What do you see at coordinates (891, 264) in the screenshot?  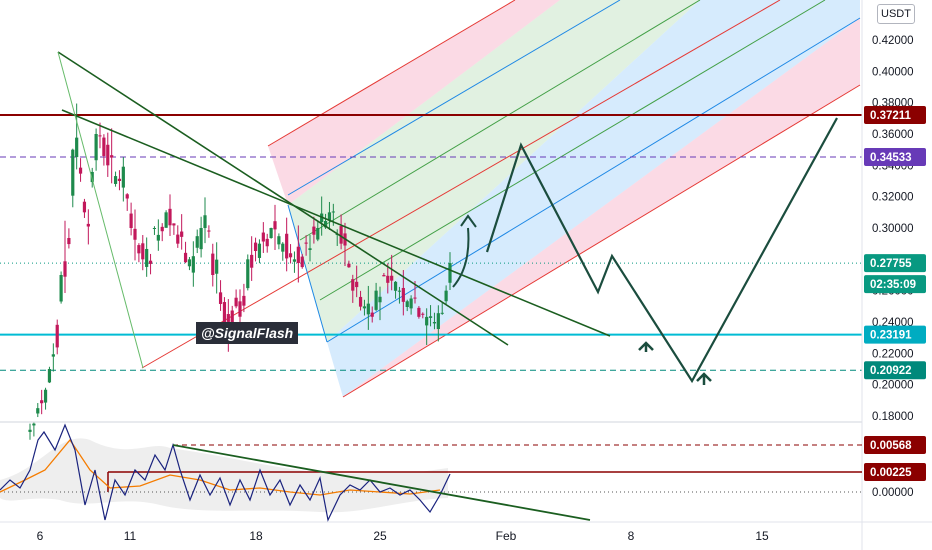 I see `price-badge-label: 0.27755` at bounding box center [891, 264].